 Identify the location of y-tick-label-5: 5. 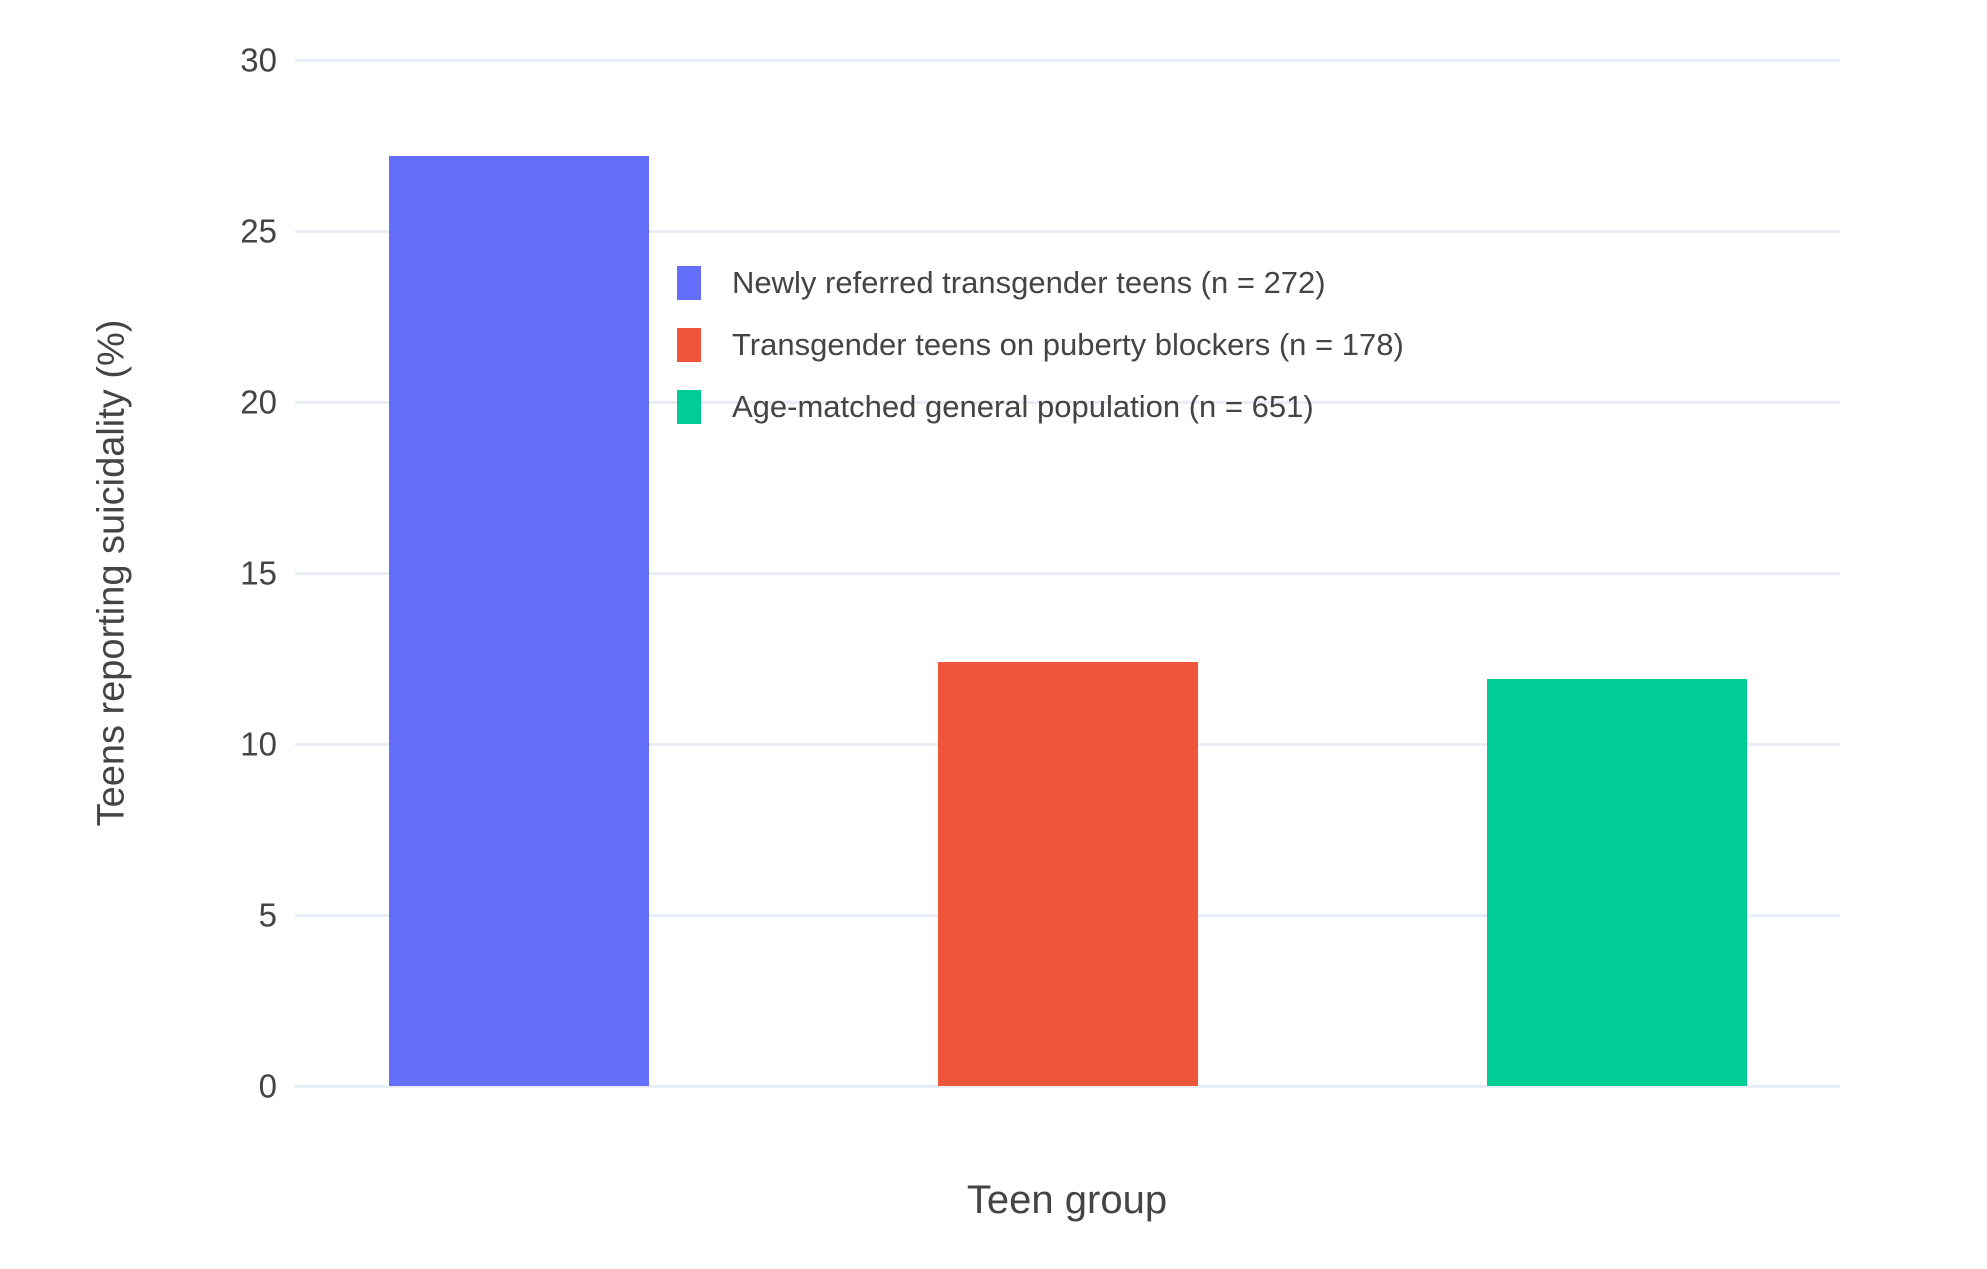
(267, 915).